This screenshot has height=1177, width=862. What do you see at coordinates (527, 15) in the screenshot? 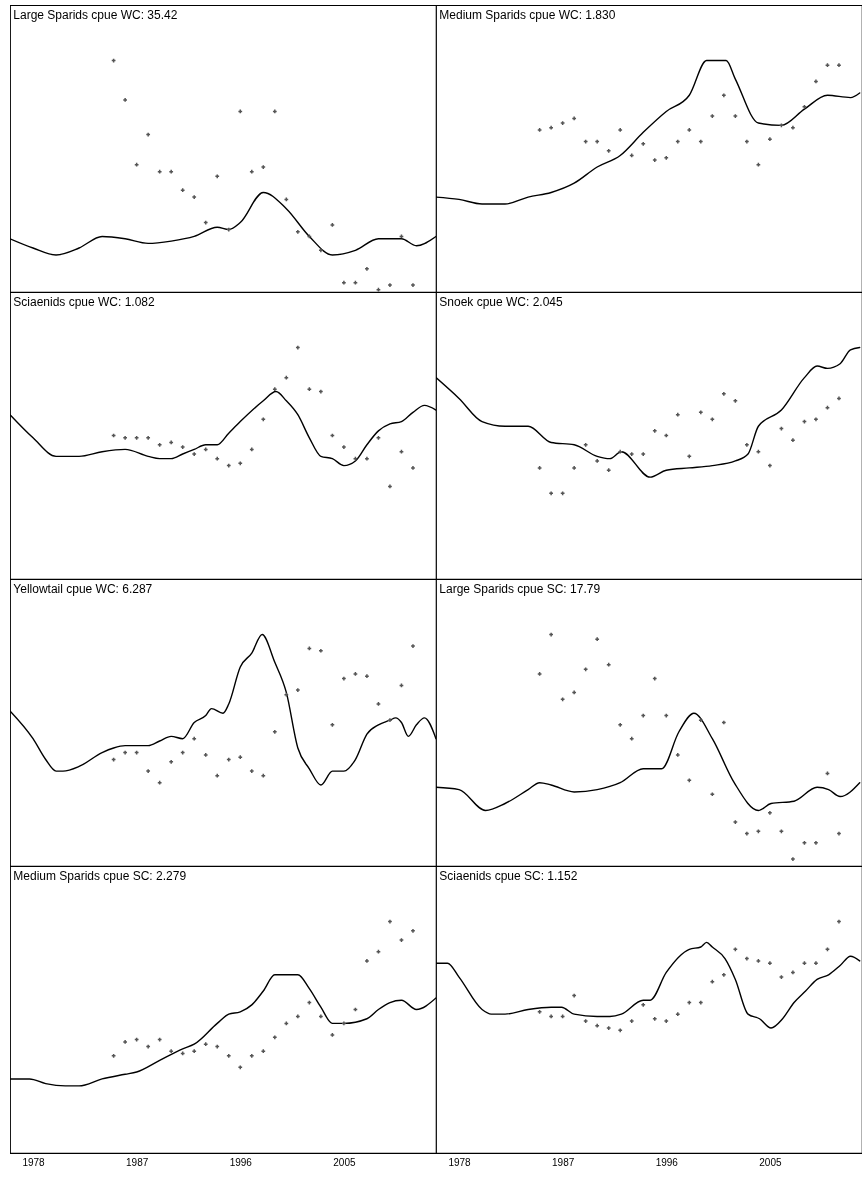
I see `chart-title: Medium Sparids cpue WC: 1.830` at bounding box center [527, 15].